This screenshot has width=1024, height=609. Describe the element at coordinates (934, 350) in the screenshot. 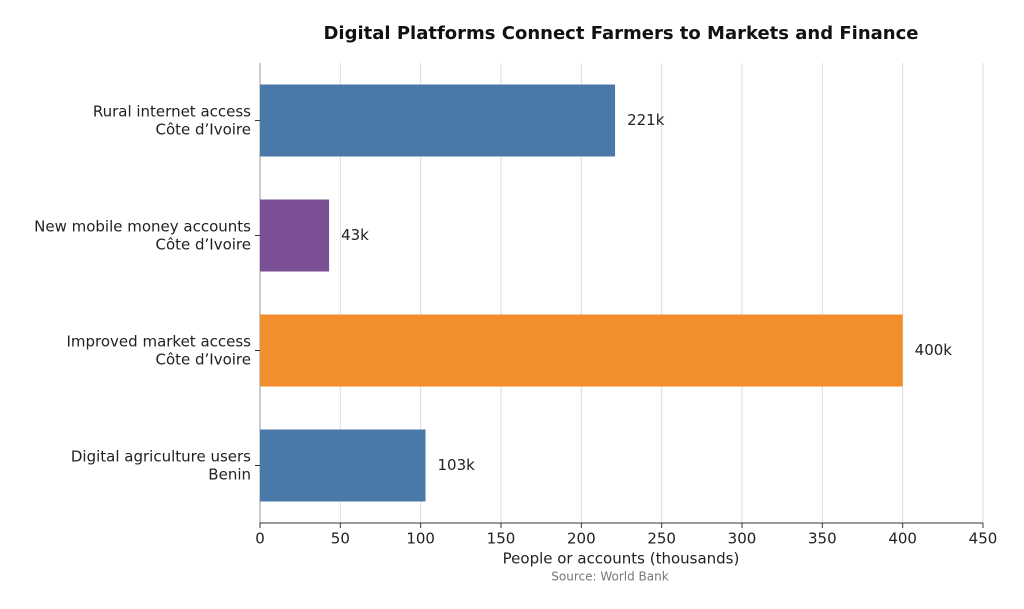

I see `value-label: 400k` at that location.